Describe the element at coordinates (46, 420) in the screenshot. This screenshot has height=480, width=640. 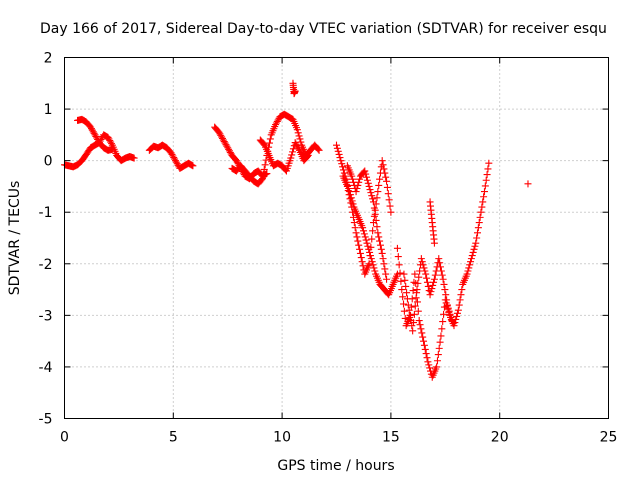
I see `y-tick-label: -5` at that location.